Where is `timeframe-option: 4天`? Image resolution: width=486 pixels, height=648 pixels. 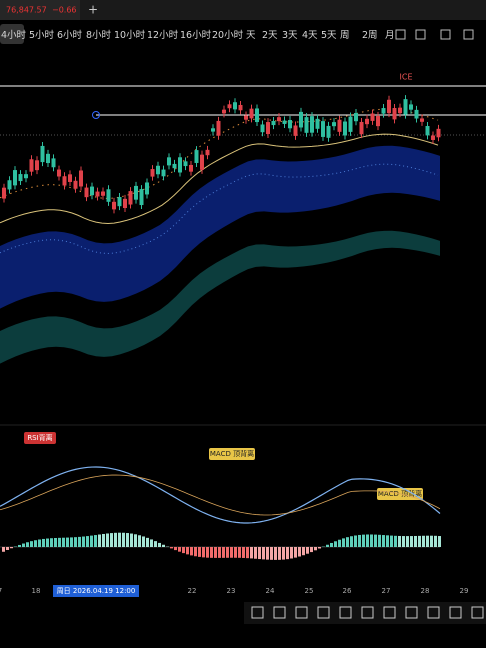
timeframe-option: 4天 is located at coordinates (310, 35).